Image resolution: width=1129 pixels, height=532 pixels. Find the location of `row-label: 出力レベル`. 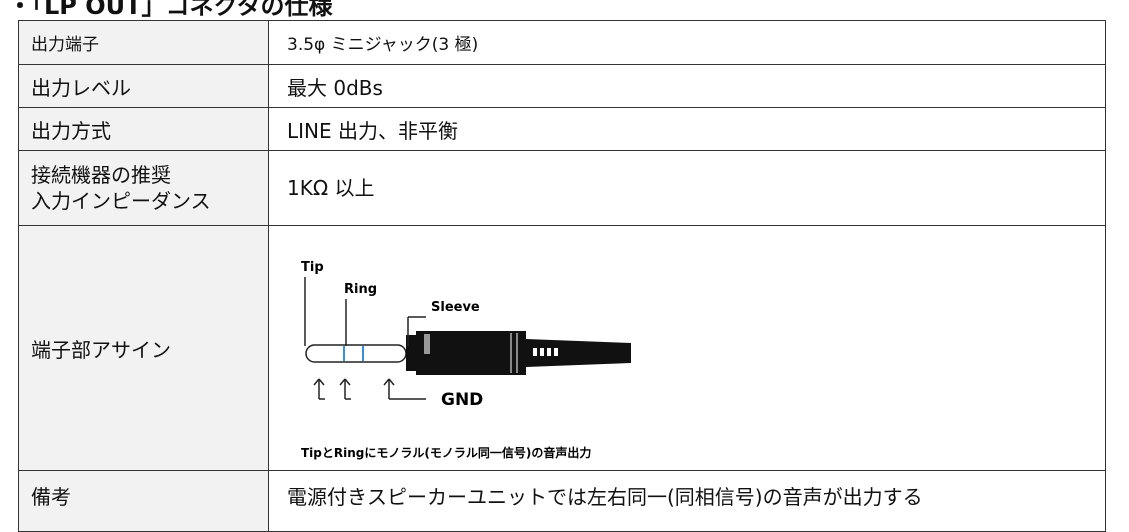

row-label: 出力レベル is located at coordinates (143, 86).